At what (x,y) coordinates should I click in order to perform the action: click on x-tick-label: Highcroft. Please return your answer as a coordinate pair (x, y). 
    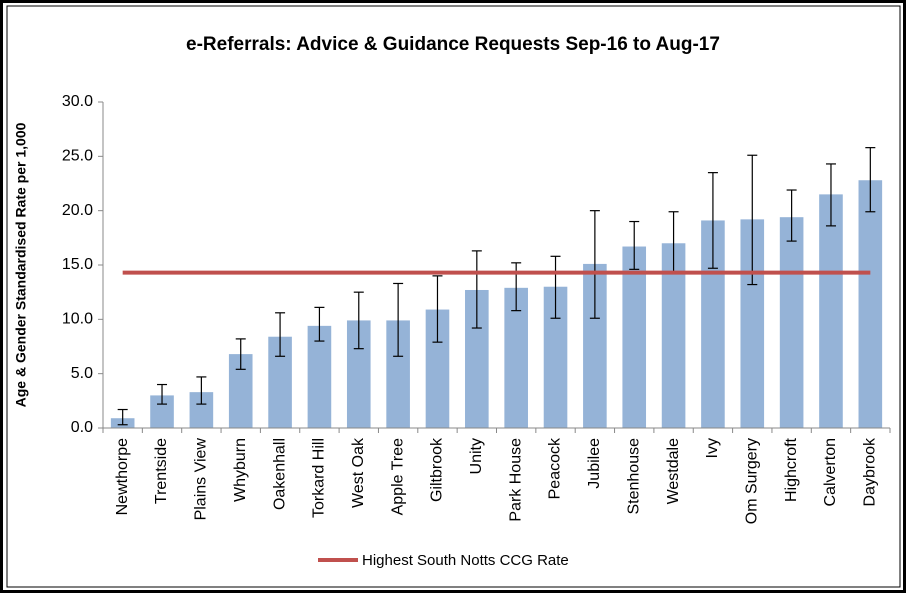
    Looking at the image, I should click on (791, 469).